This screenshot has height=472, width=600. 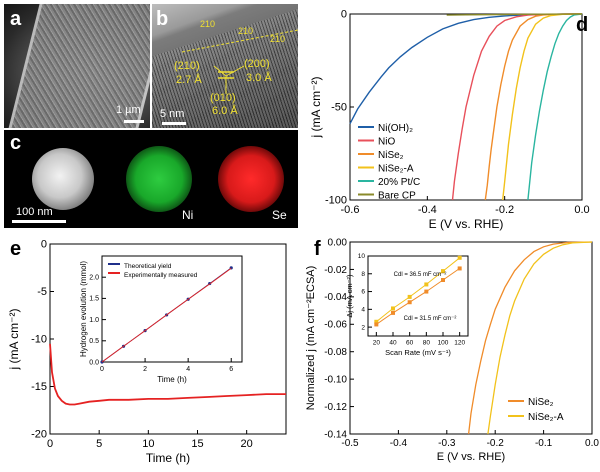 What do you see at coordinates (496, 443) in the screenshot?
I see `x-tick-label: -0.2` at bounding box center [496, 443].